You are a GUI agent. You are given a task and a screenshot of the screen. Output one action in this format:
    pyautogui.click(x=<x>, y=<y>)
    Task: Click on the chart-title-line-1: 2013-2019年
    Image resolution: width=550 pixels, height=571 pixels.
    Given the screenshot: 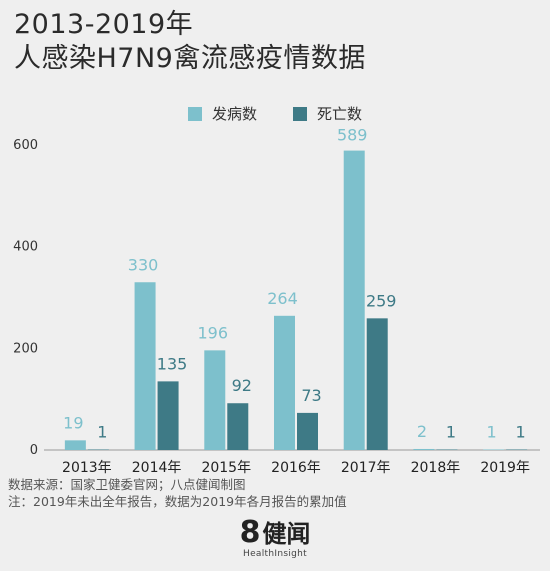 What is the action you would take?
    pyautogui.click(x=104, y=24)
    